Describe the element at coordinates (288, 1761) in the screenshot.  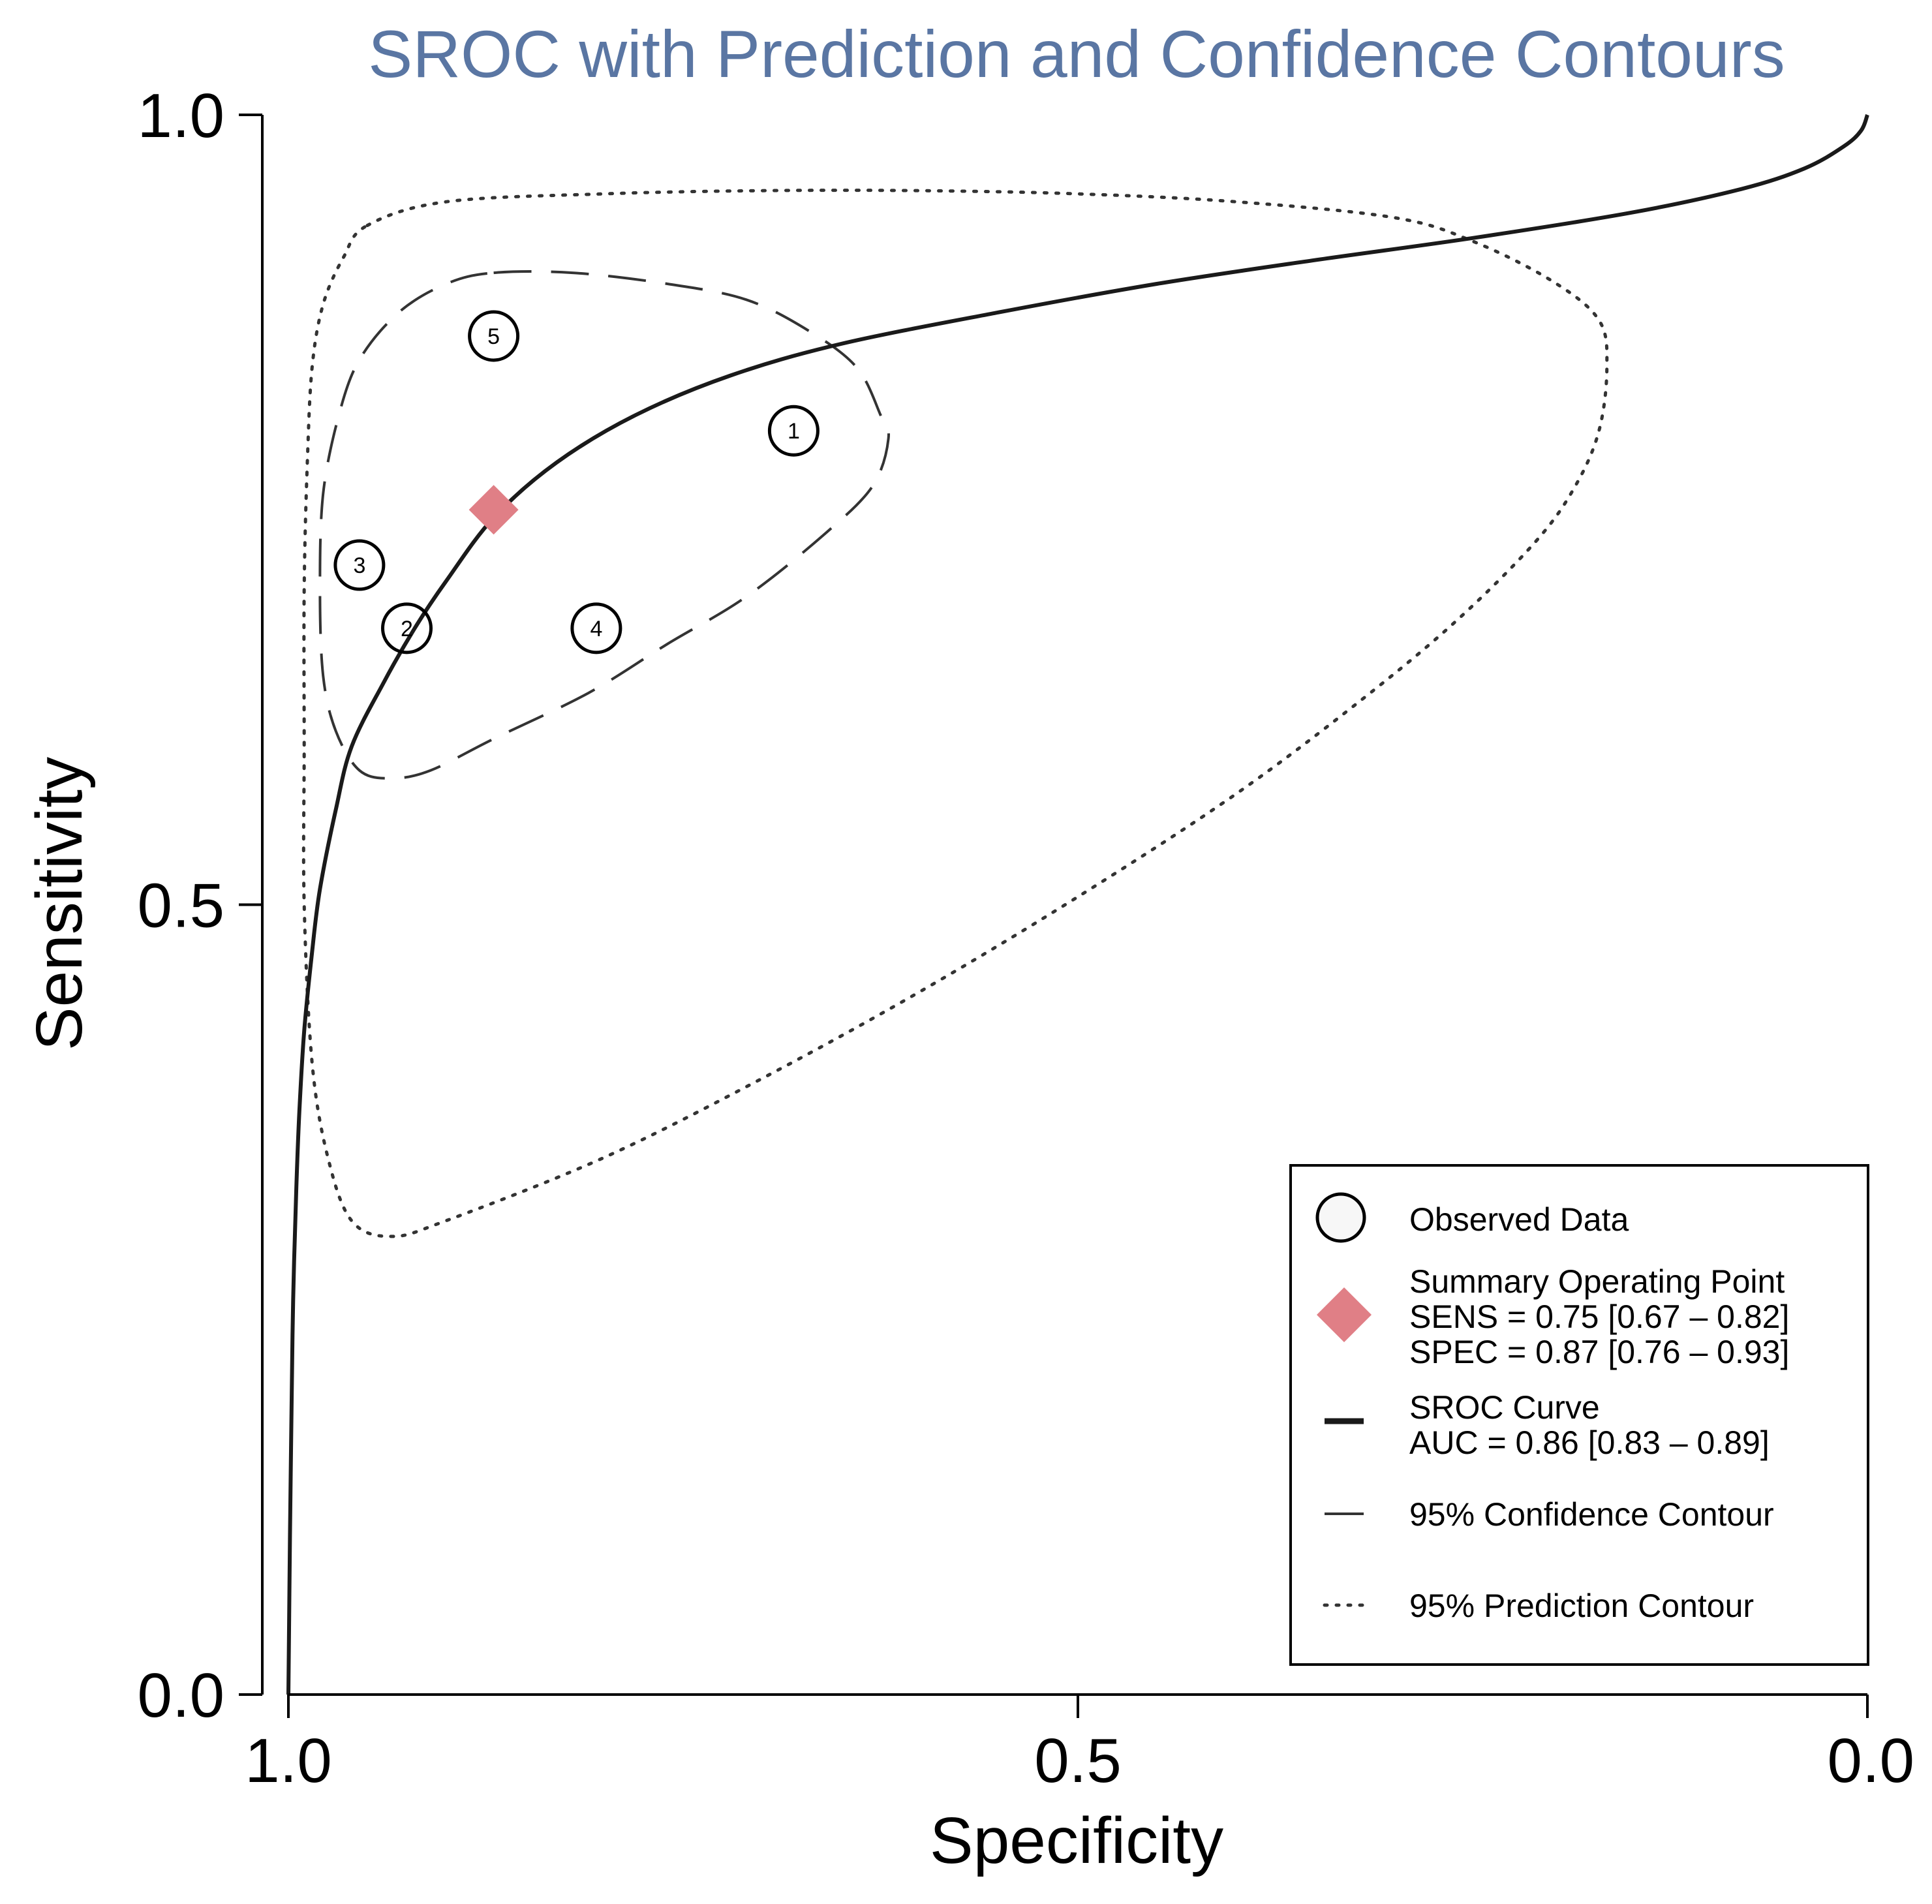
I see `x-tick-label: 1.0` at that location.